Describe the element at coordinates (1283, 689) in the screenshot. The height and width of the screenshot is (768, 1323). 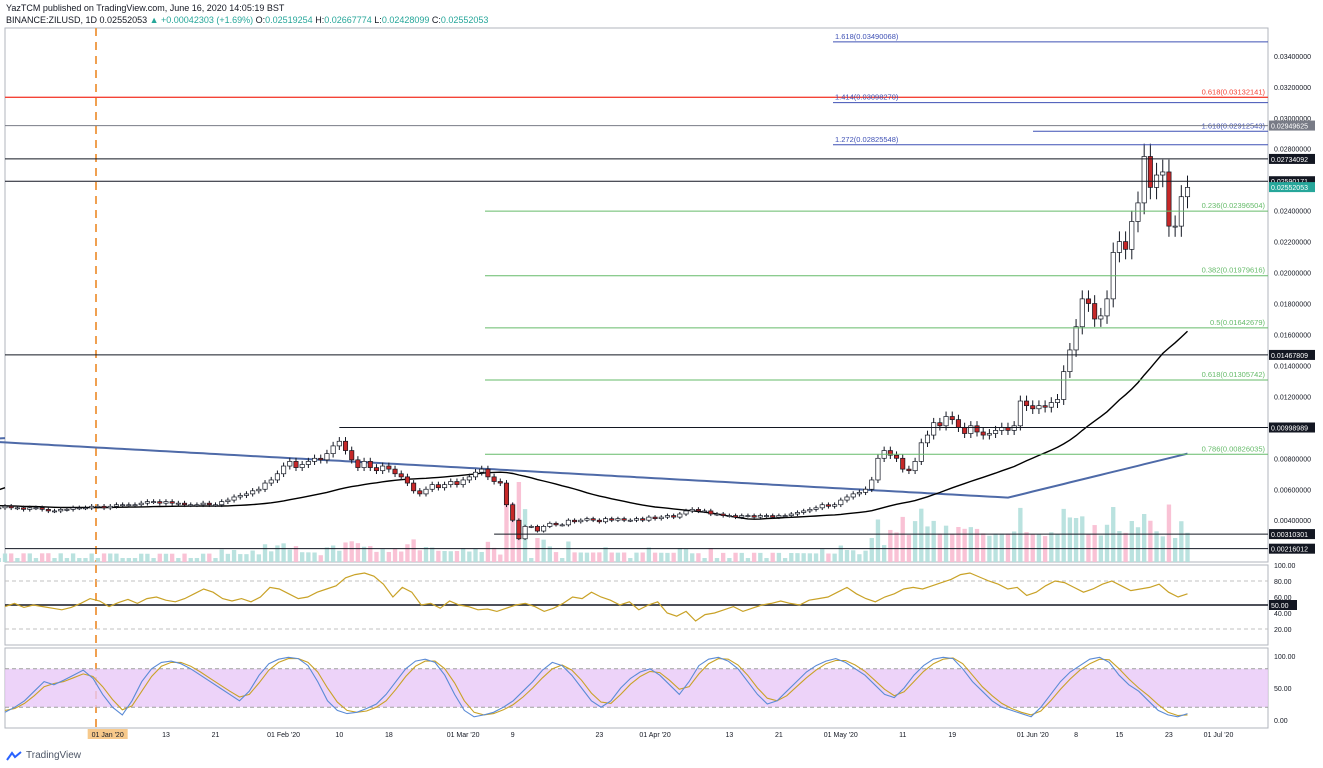
I see `stoch-tick-label: 50.00` at that location.